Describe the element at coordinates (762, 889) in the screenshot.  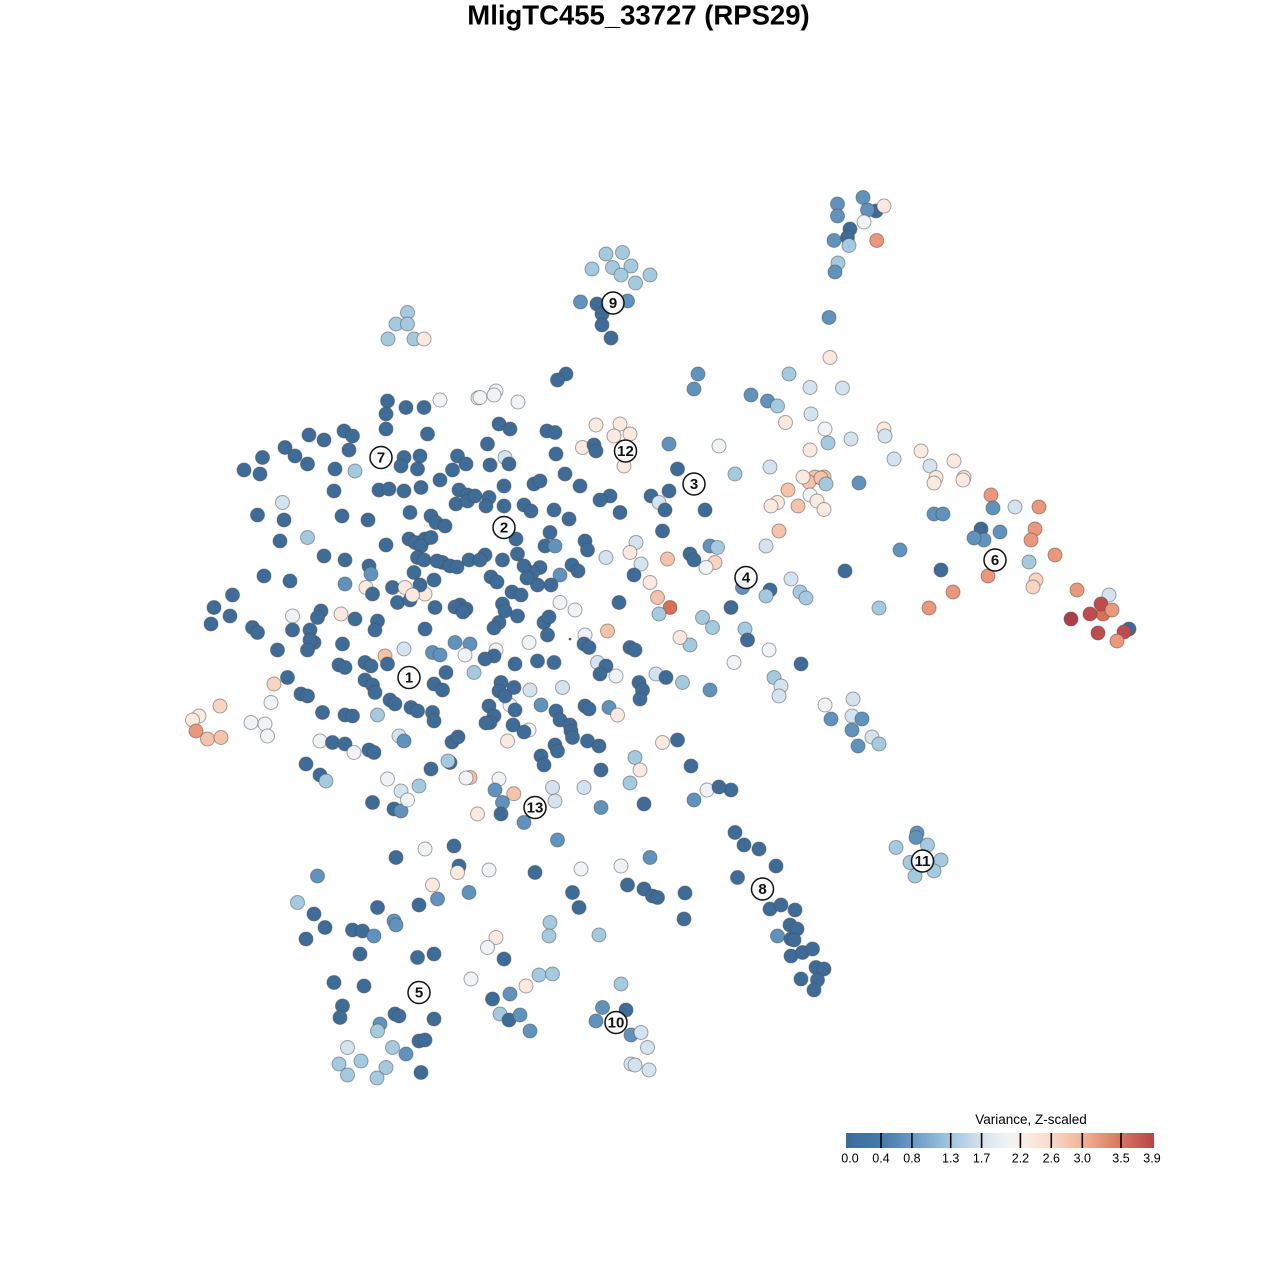
I see `svg-text: 8` at that location.